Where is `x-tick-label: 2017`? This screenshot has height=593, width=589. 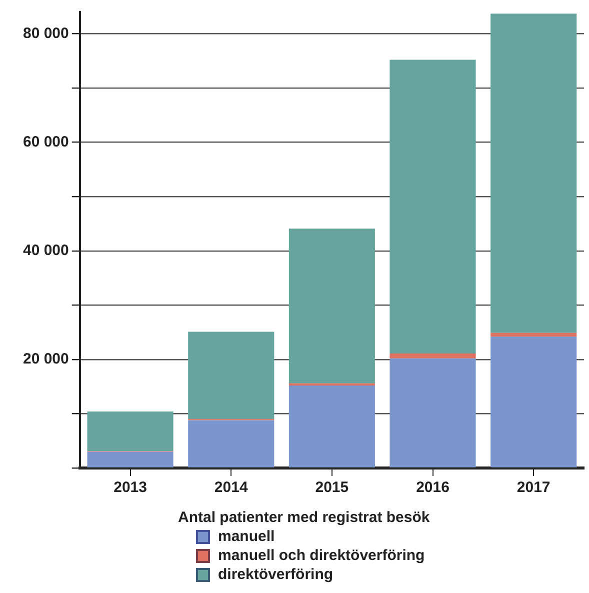
x-tick-label: 2017 is located at coordinates (533, 487).